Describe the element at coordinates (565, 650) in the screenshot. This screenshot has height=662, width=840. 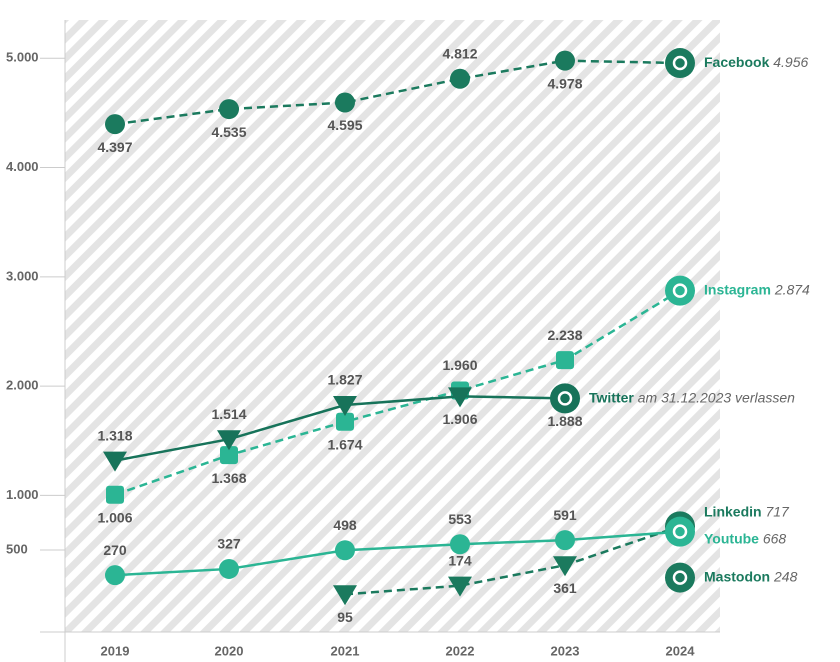
I see `x-tick-label: 2023` at that location.